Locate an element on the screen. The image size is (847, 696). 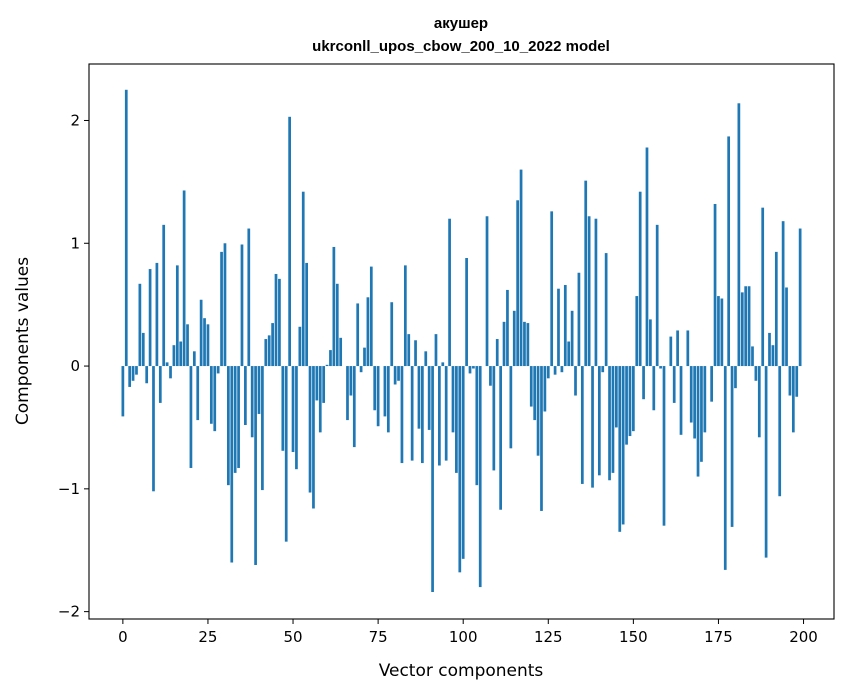
chart-subtitle: ukrconll_upos_cbow_200_10_2022 model is located at coordinates (461, 46).